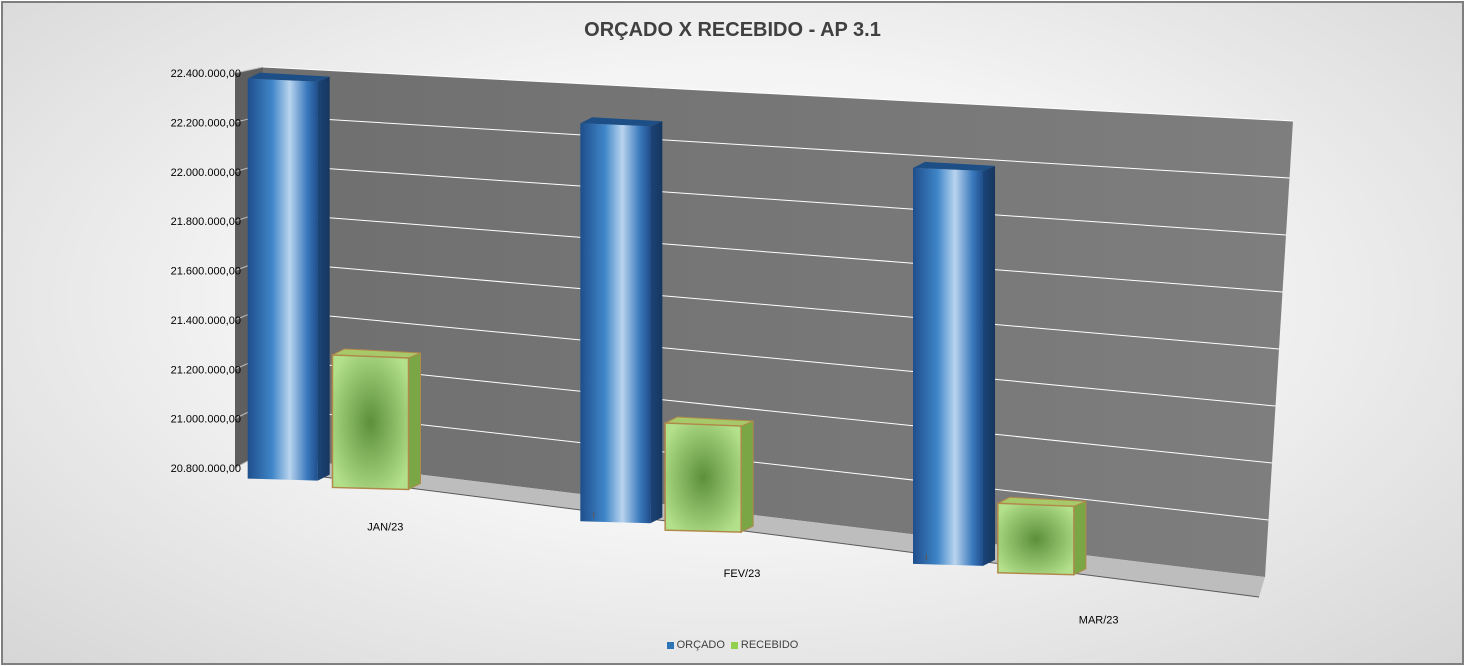  Describe the element at coordinates (769, 645) in the screenshot. I see `legend-label: RECEBIDO` at that location.